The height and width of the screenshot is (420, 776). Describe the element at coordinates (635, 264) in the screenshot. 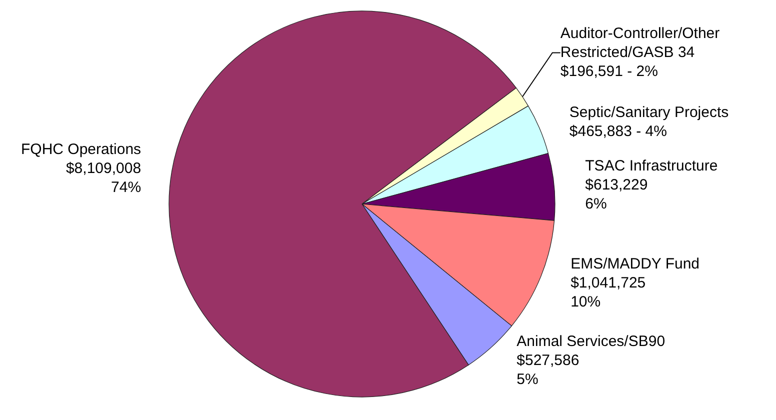

I see `slice-label: EMS/MADDY Fund` at that location.